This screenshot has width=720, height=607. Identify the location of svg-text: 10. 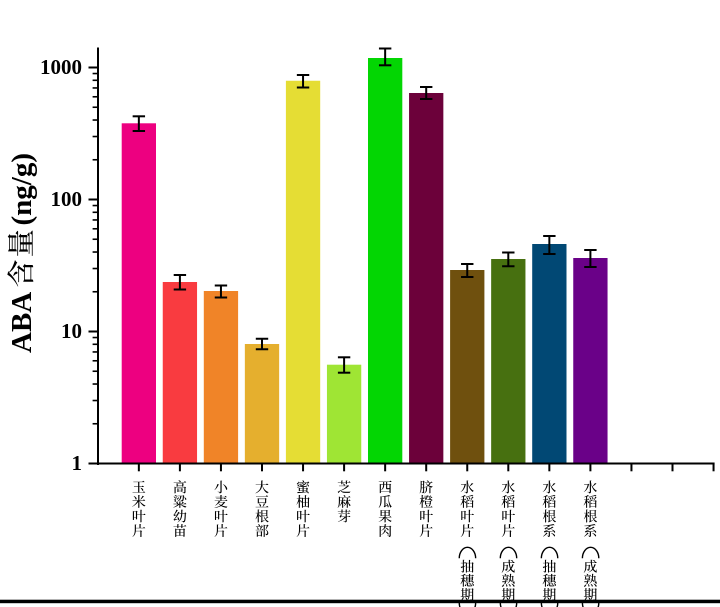
(71, 331).